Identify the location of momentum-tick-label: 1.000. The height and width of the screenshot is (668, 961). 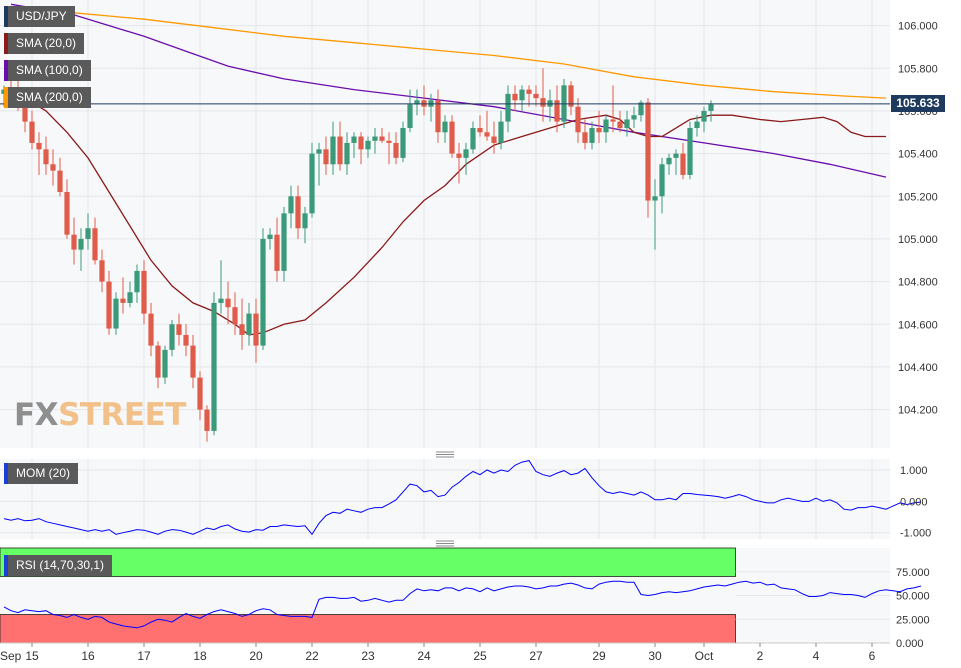
(914, 471).